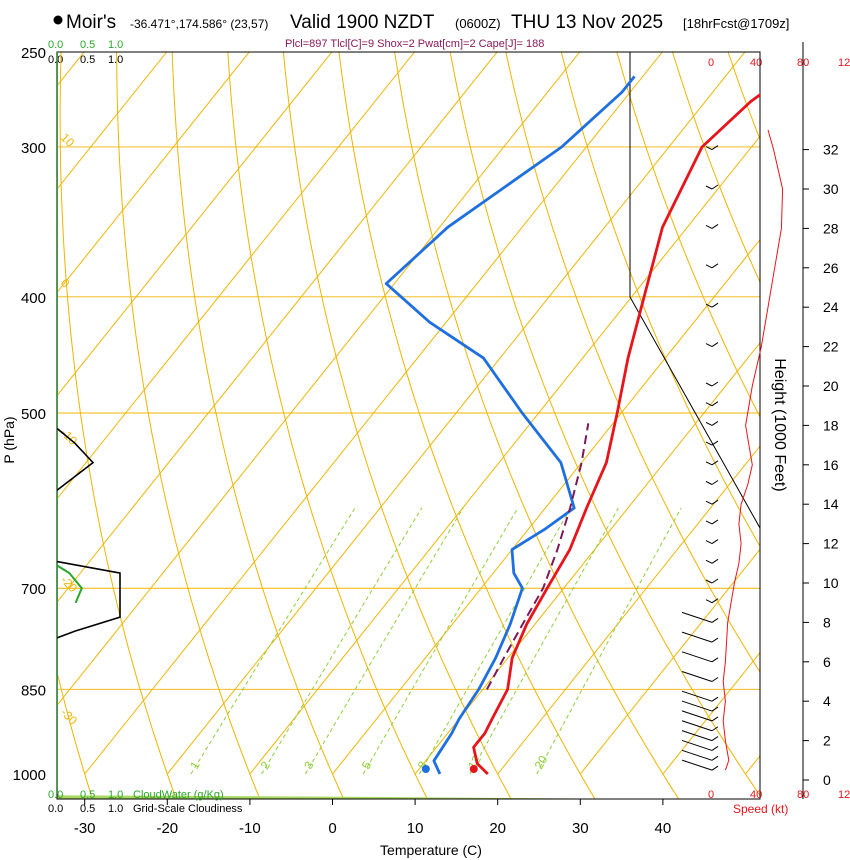 Image resolution: width=850 pixels, height=860 pixels. What do you see at coordinates (9, 439) in the screenshot?
I see `y-axis-label: P (hPa)` at bounding box center [9, 439].